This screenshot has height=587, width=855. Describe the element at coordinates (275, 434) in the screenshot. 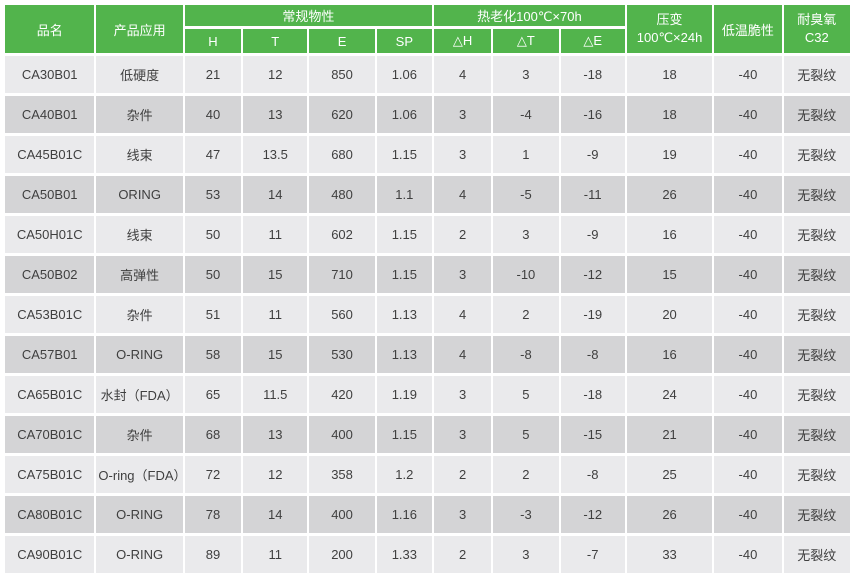

I see `cell-tensile-t: 13` at that location.